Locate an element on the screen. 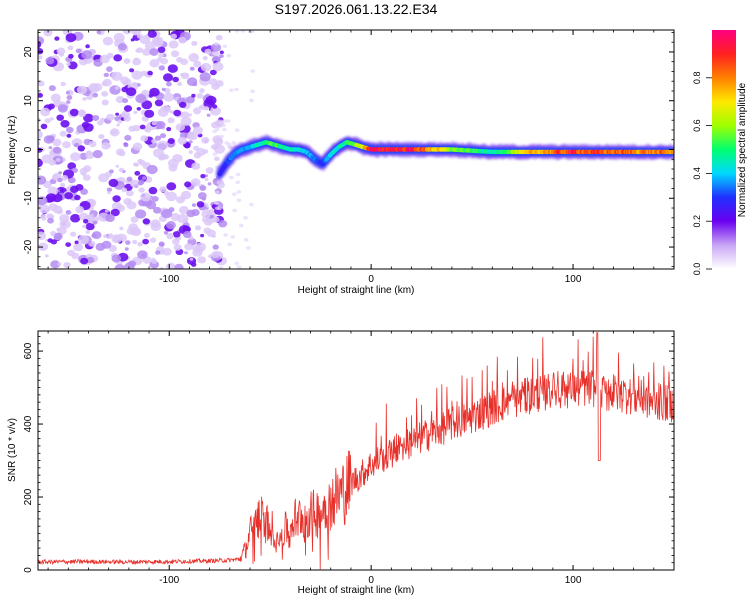 The height and width of the screenshot is (600, 750). y-tick-label: 400 is located at coordinates (28, 423).